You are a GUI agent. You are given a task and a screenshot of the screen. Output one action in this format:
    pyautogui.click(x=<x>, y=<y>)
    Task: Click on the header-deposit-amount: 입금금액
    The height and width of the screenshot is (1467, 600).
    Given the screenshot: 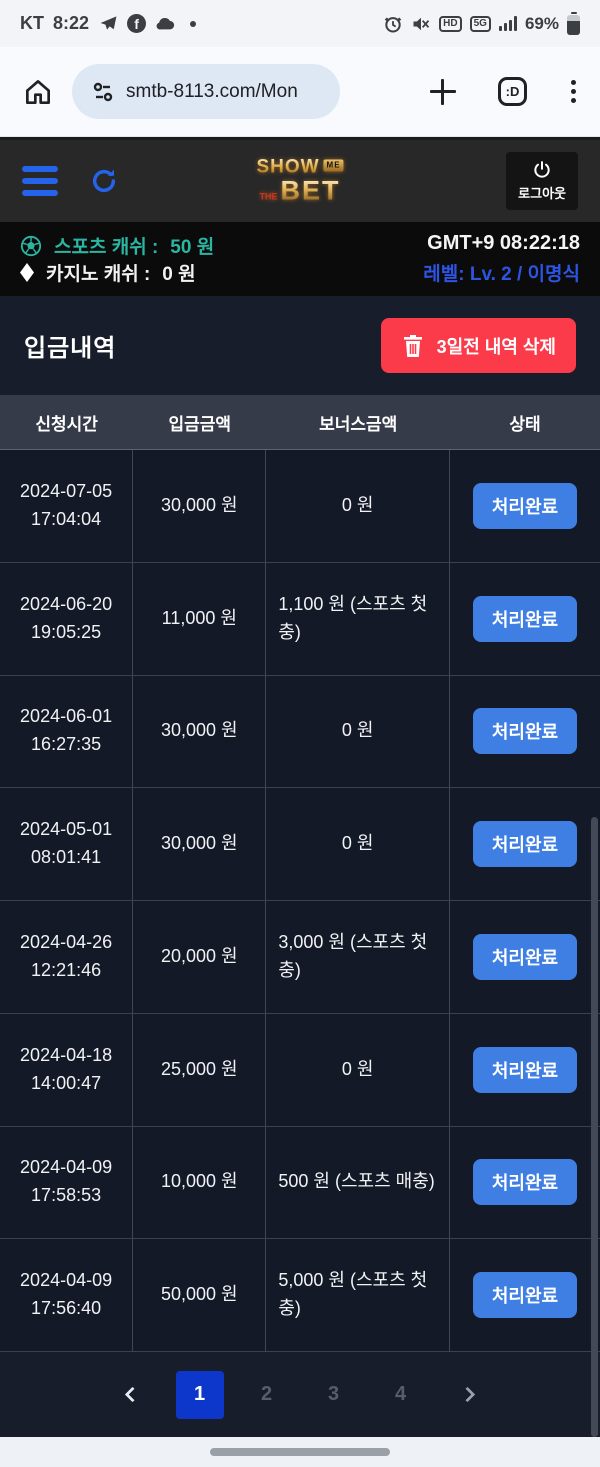 What is the action you would take?
    pyautogui.click(x=200, y=424)
    